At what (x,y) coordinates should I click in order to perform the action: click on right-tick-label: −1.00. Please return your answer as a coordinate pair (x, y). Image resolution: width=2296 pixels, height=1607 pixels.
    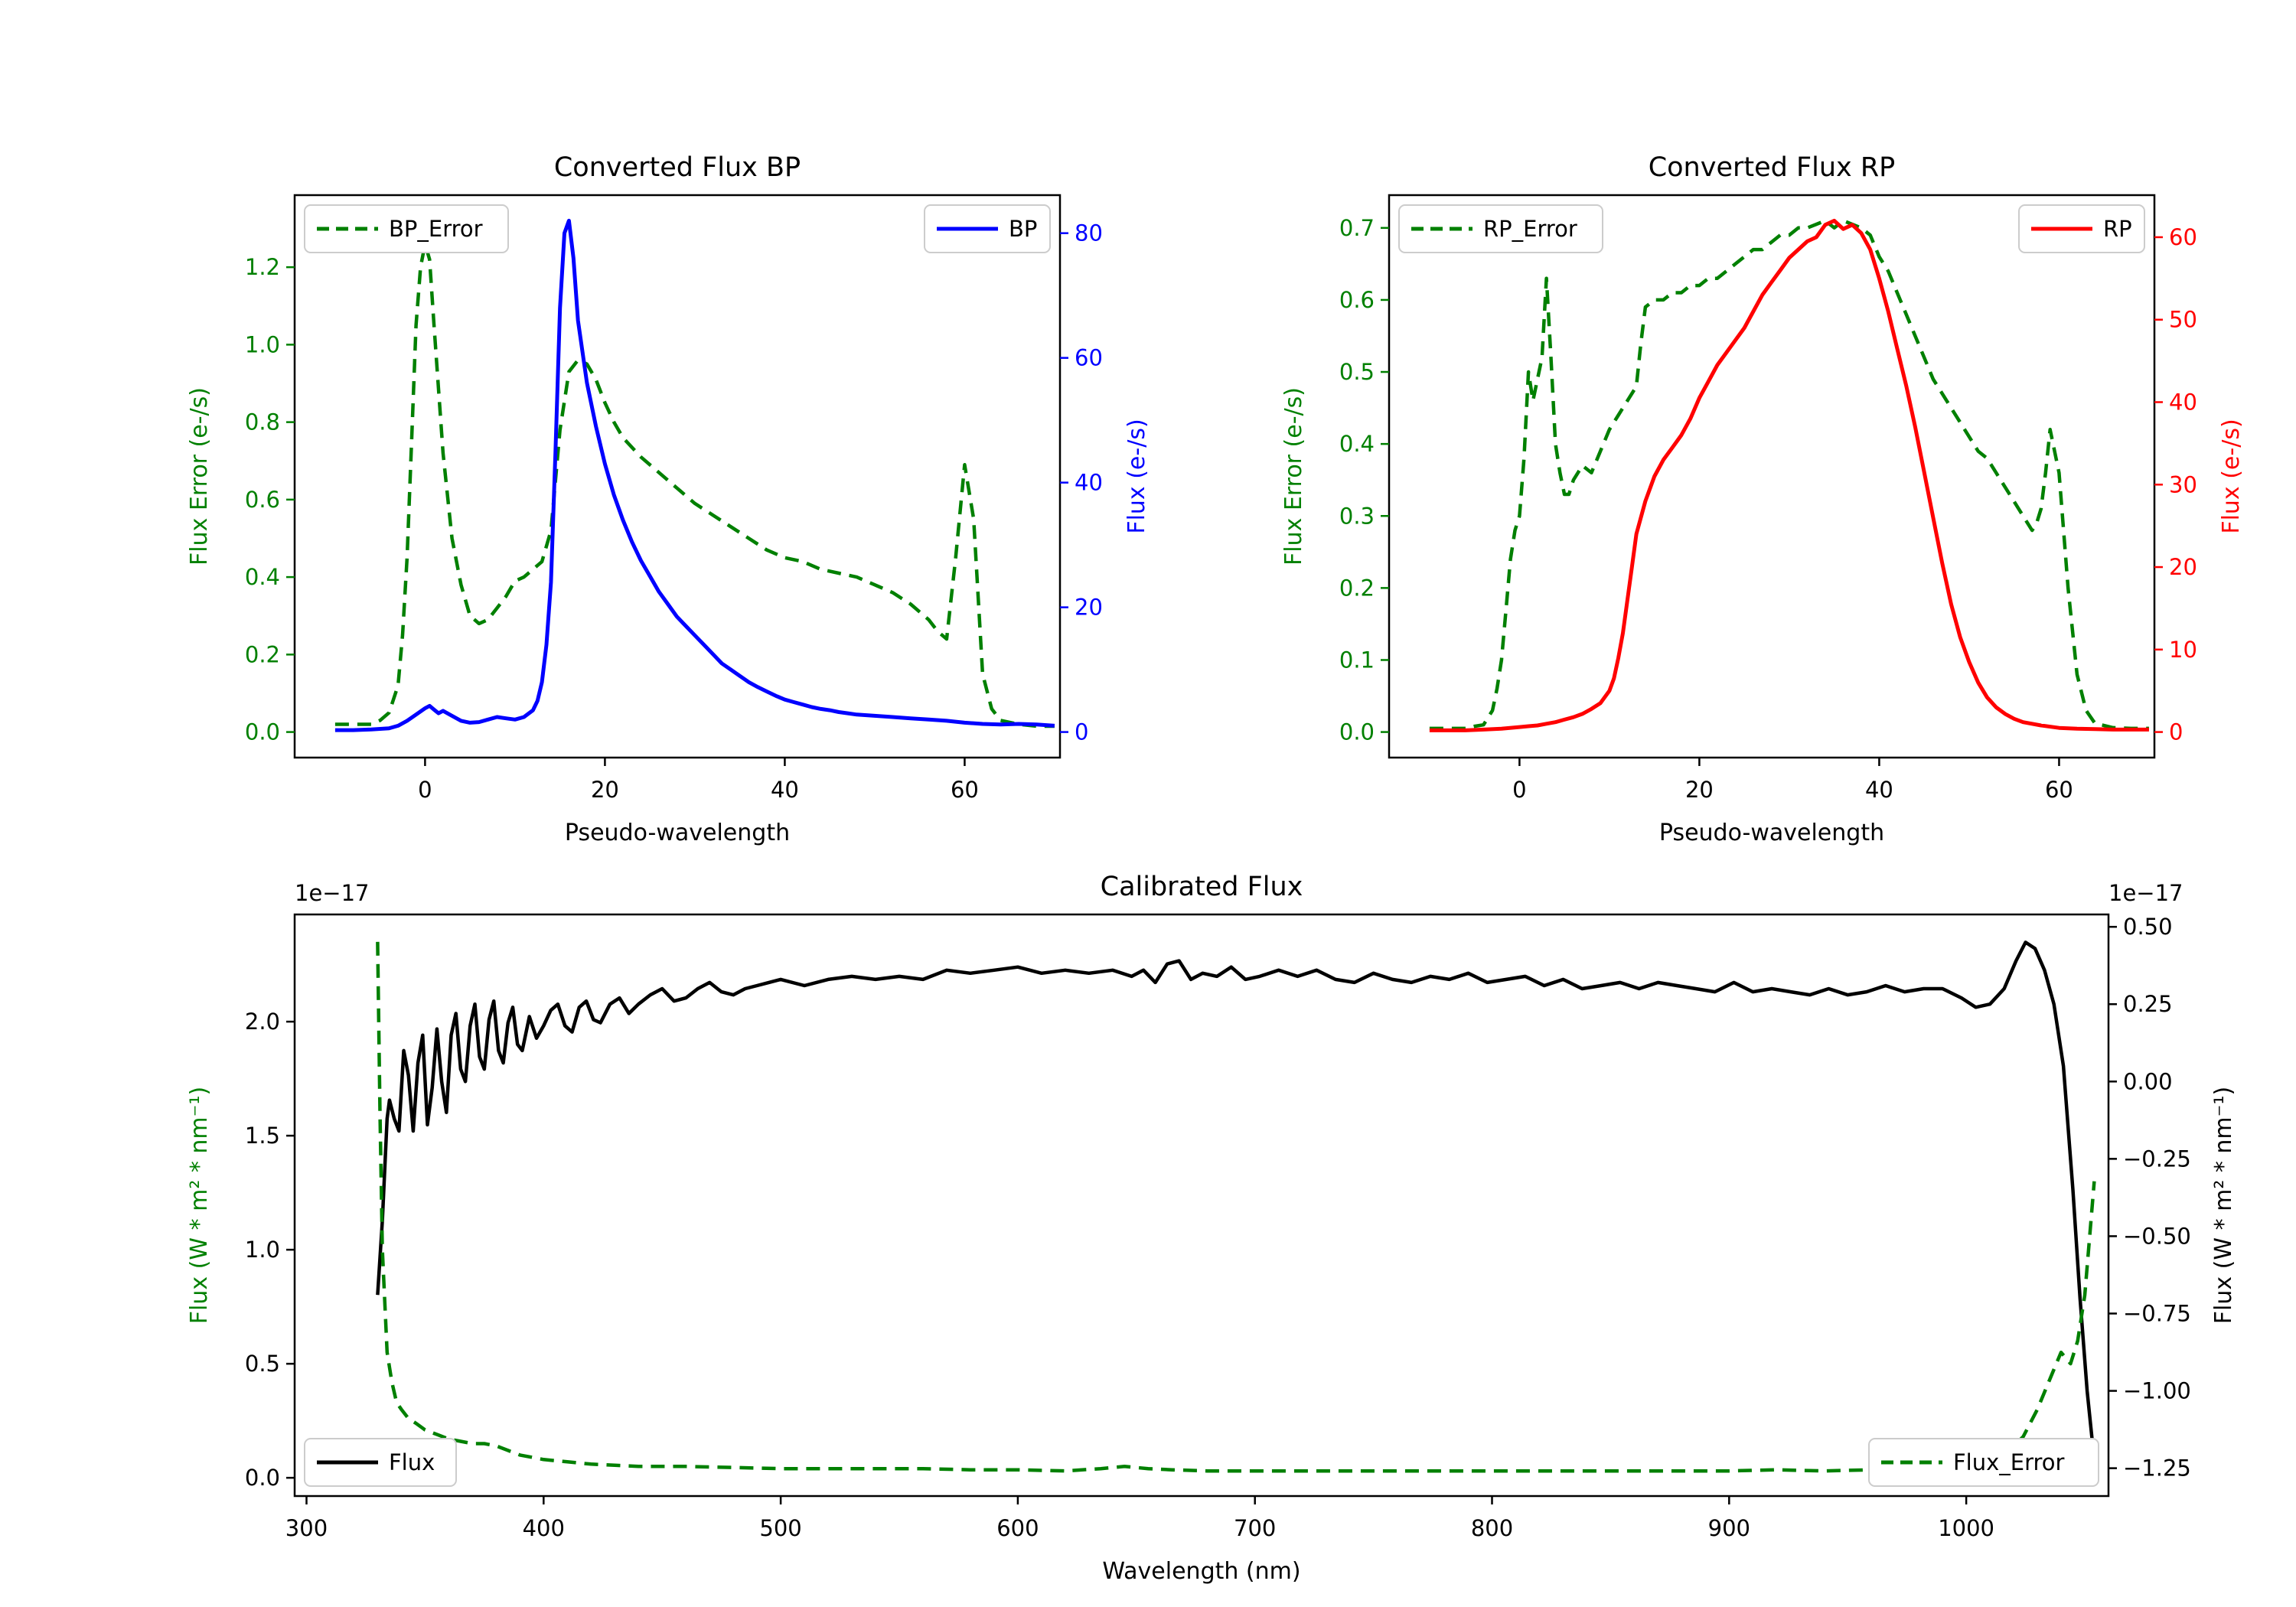
    Looking at the image, I should click on (2157, 1391).